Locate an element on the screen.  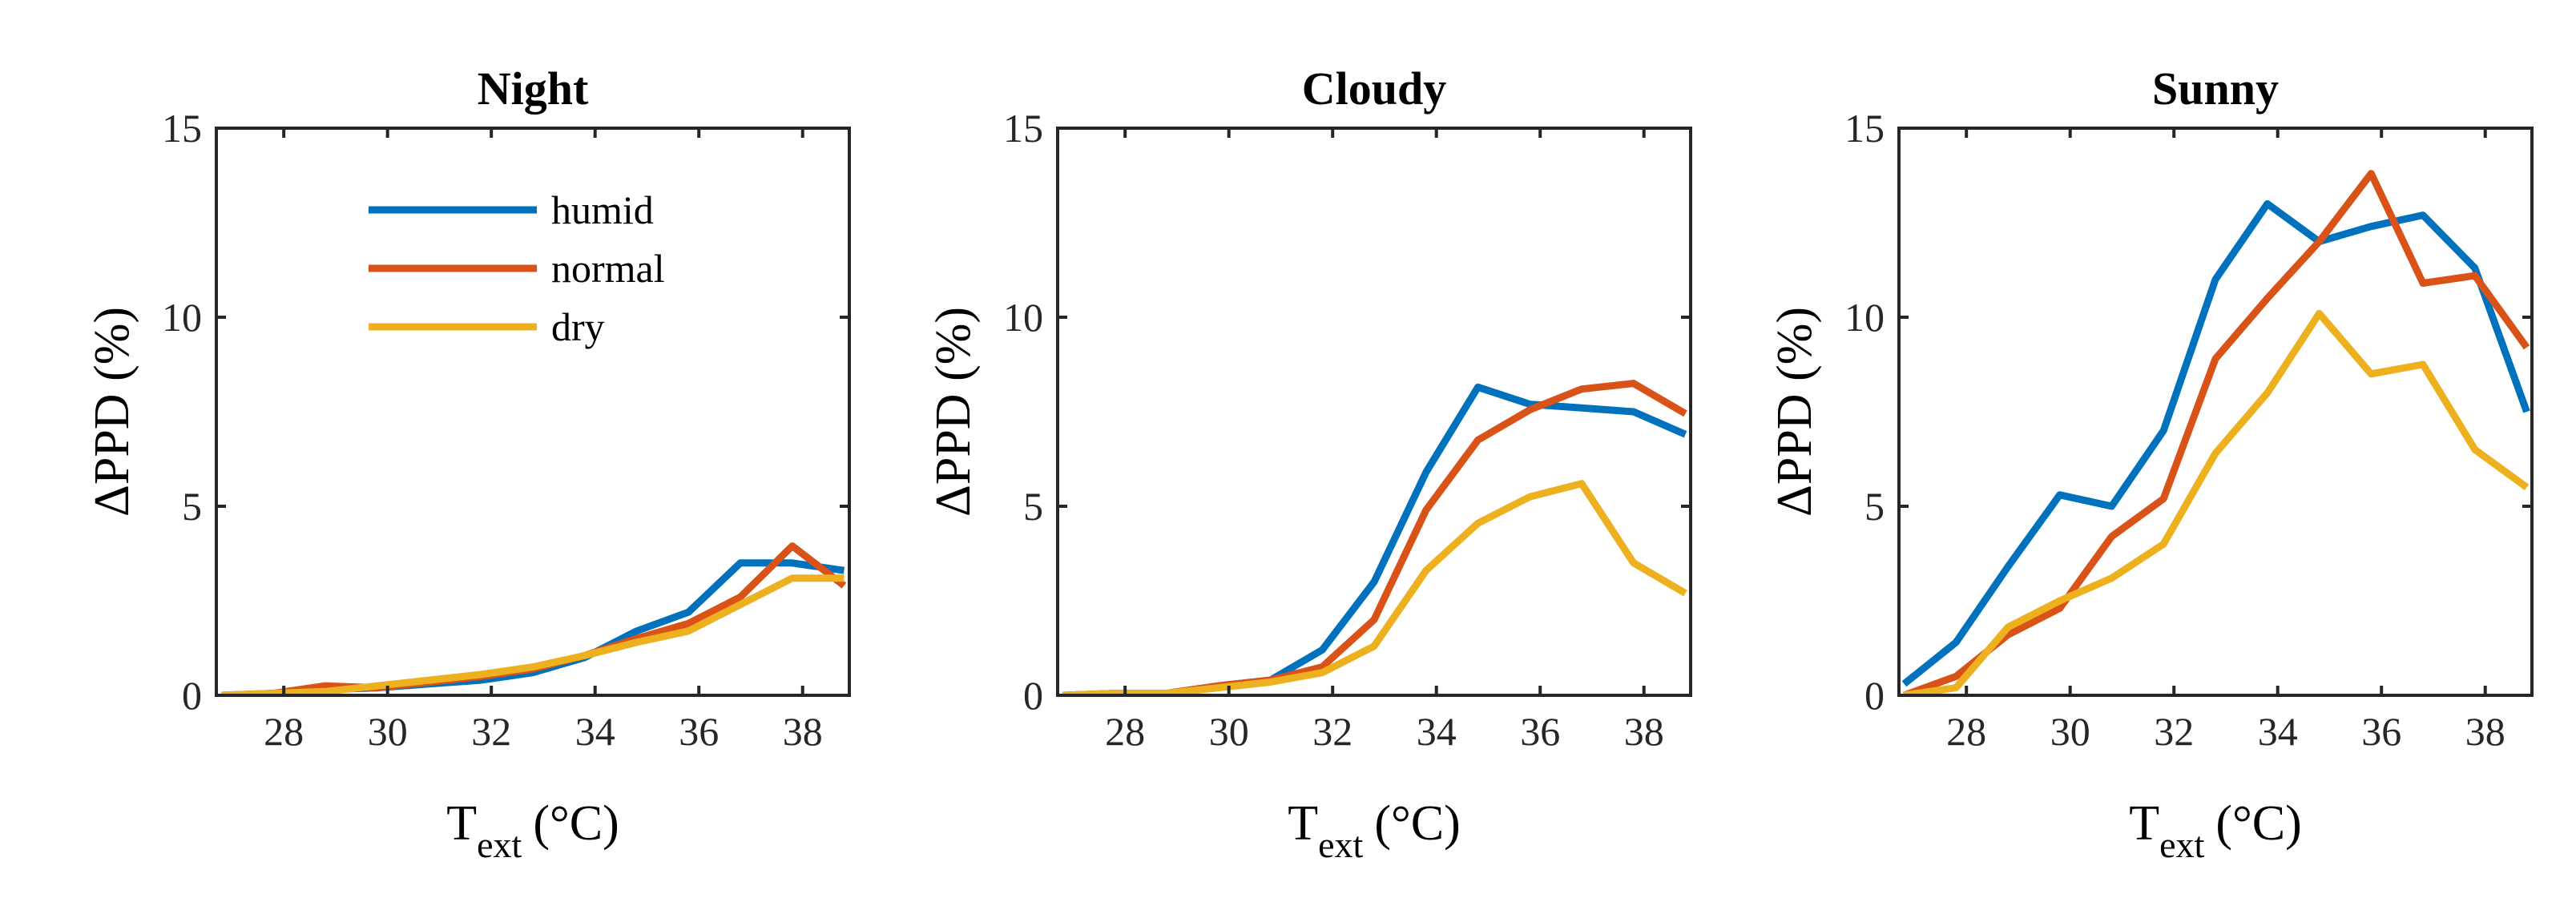
chart-title: Sunny is located at coordinates (2215, 88).